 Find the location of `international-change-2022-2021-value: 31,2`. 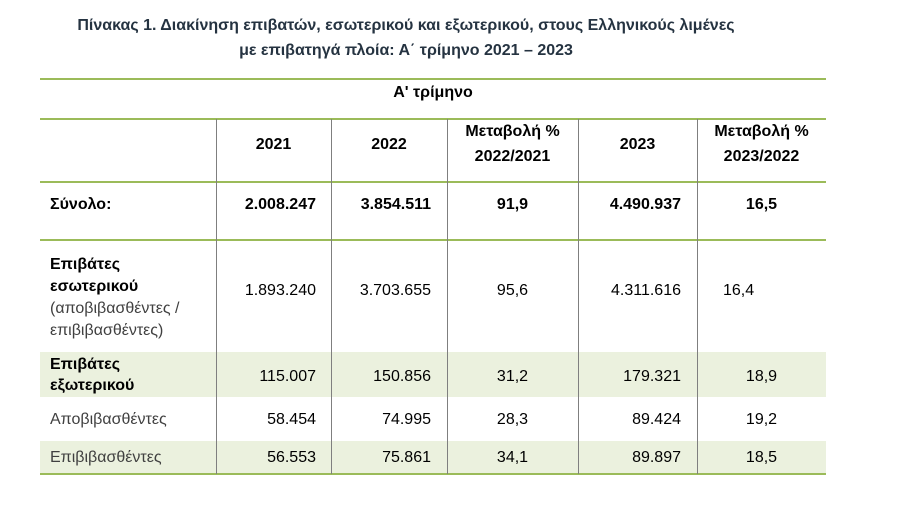

international-change-2022-2021-value: 31,2 is located at coordinates (512, 376).